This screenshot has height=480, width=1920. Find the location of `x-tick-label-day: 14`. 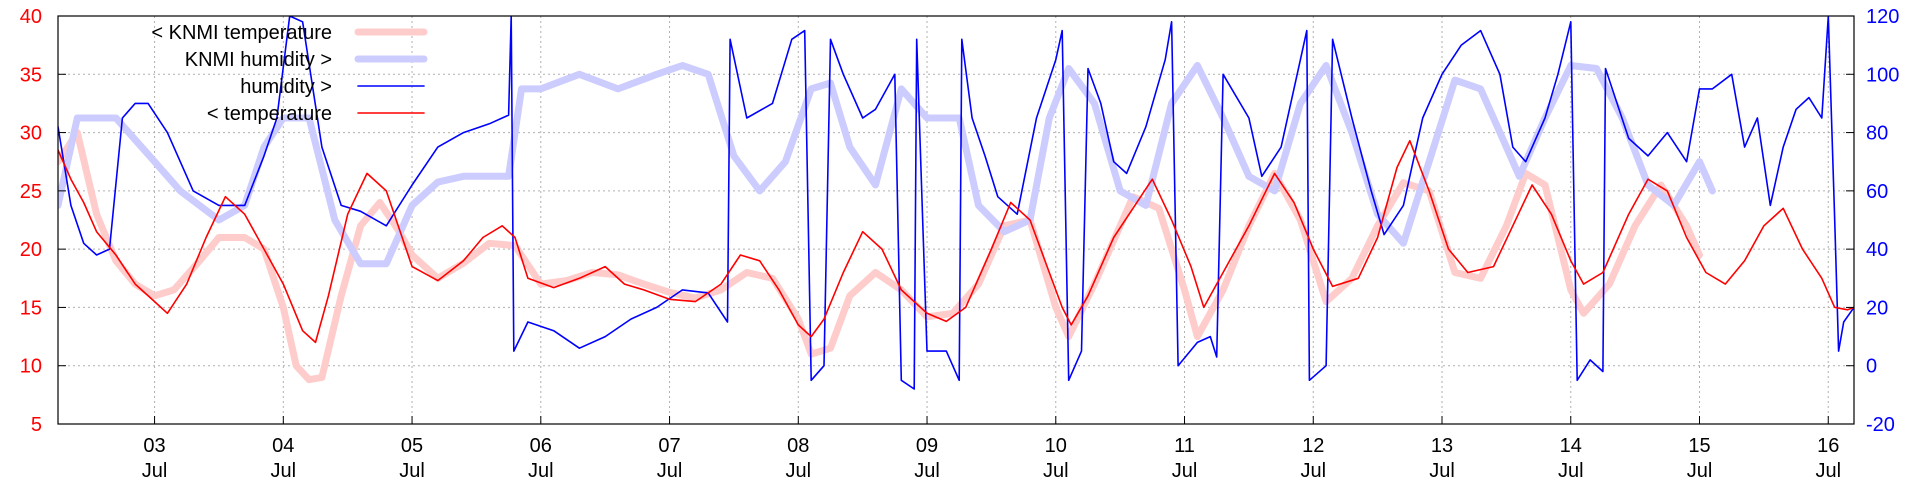

x-tick-label-day: 14 is located at coordinates (1571, 446).